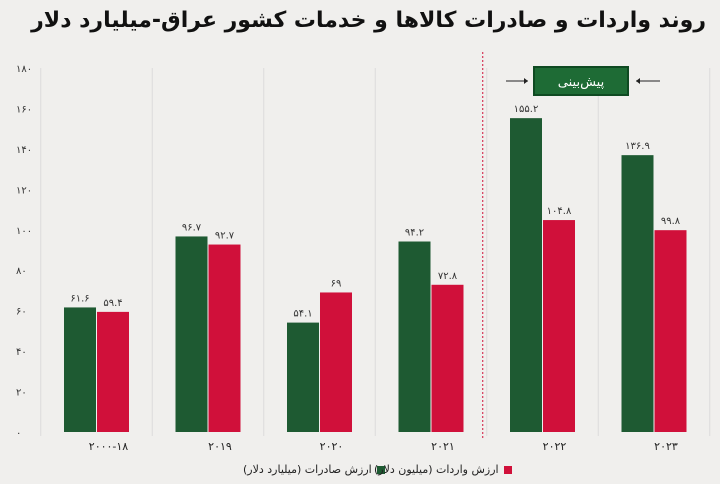 The height and width of the screenshot is (484, 720). Describe the element at coordinates (336, 283) in the screenshot. I see `data-label: ۶۹` at that location.